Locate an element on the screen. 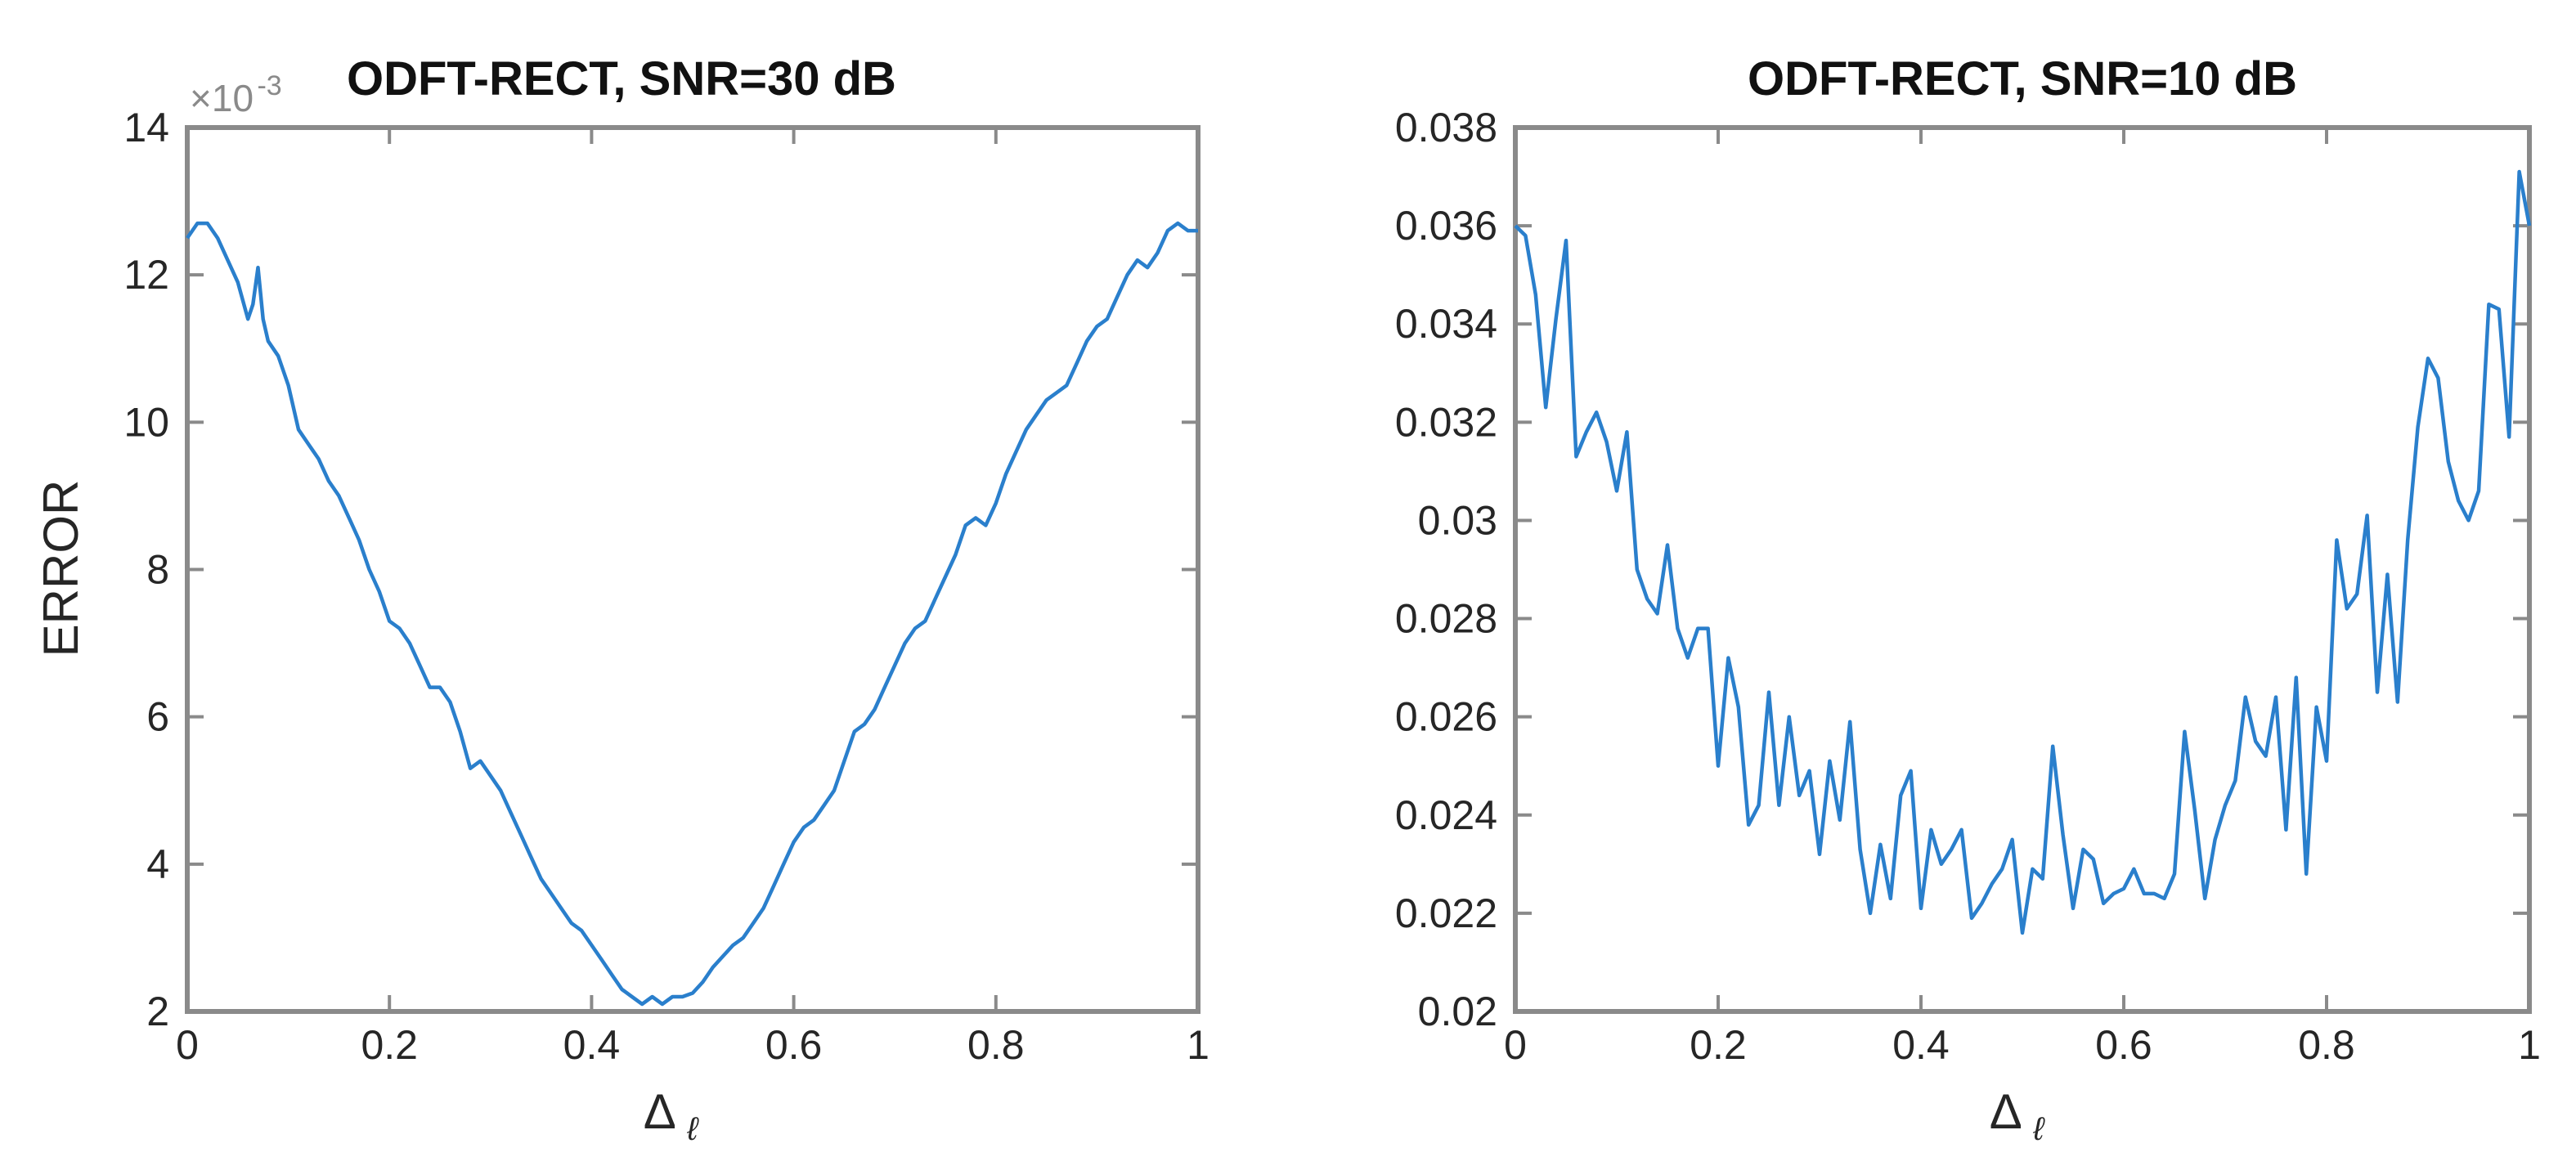 The height and width of the screenshot is (1157, 2576). right-x-axis-label-subscript: ℓ is located at coordinates (2038, 1129).